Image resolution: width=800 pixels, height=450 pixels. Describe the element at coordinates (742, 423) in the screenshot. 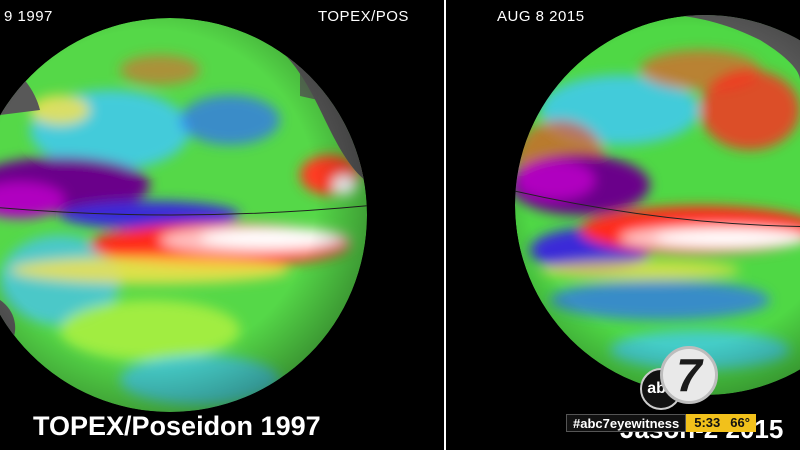

I see `temperature-label: 66°` at that location.